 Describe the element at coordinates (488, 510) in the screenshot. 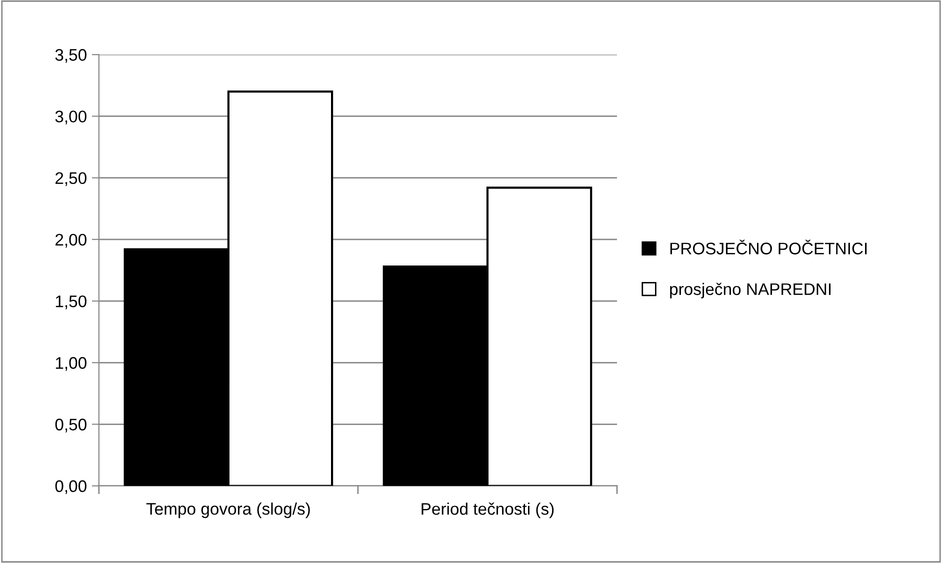

I see `x-tick-label: Period tečnosti (s)` at that location.